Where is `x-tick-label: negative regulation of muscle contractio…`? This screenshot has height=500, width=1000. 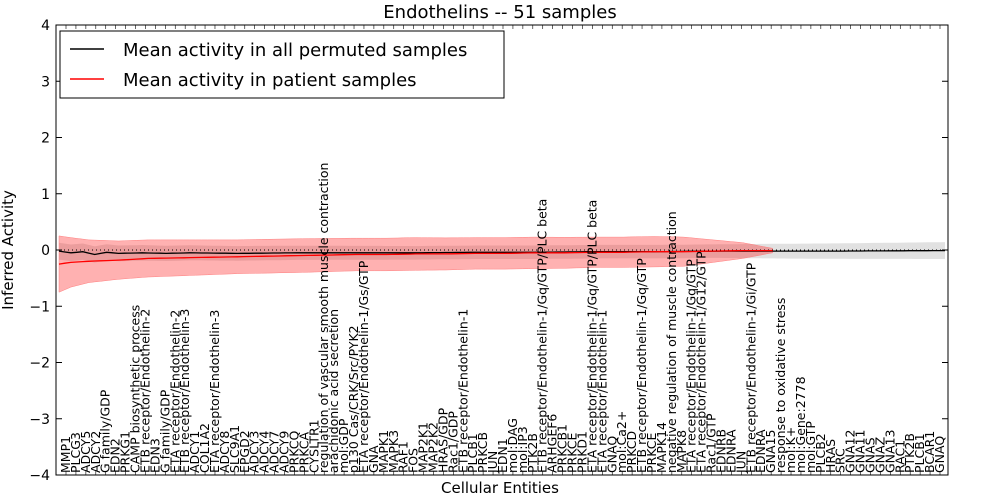 x-tick-label: negative regulation of muscle contractio… is located at coordinates (671, 342).